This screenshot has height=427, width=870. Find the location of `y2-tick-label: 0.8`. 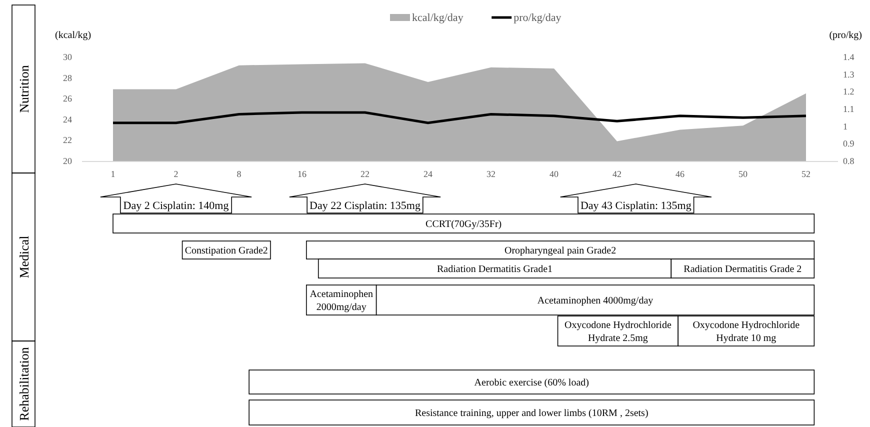

y2-tick-label: 0.8 is located at coordinates (849, 161).